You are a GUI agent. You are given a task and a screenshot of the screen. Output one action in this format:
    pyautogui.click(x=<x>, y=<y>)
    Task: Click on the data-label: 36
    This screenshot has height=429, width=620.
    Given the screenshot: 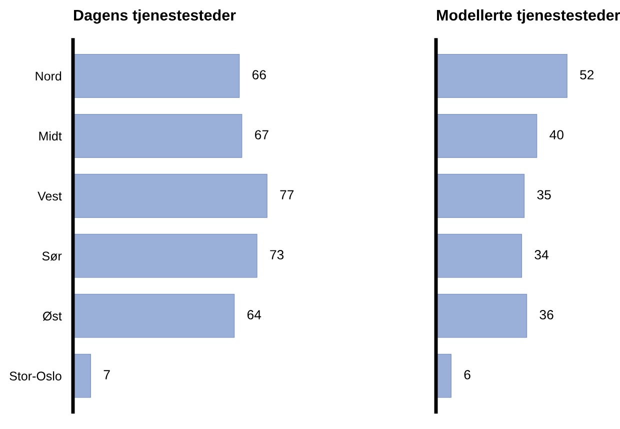 What is the action you would take?
    pyautogui.click(x=547, y=315)
    